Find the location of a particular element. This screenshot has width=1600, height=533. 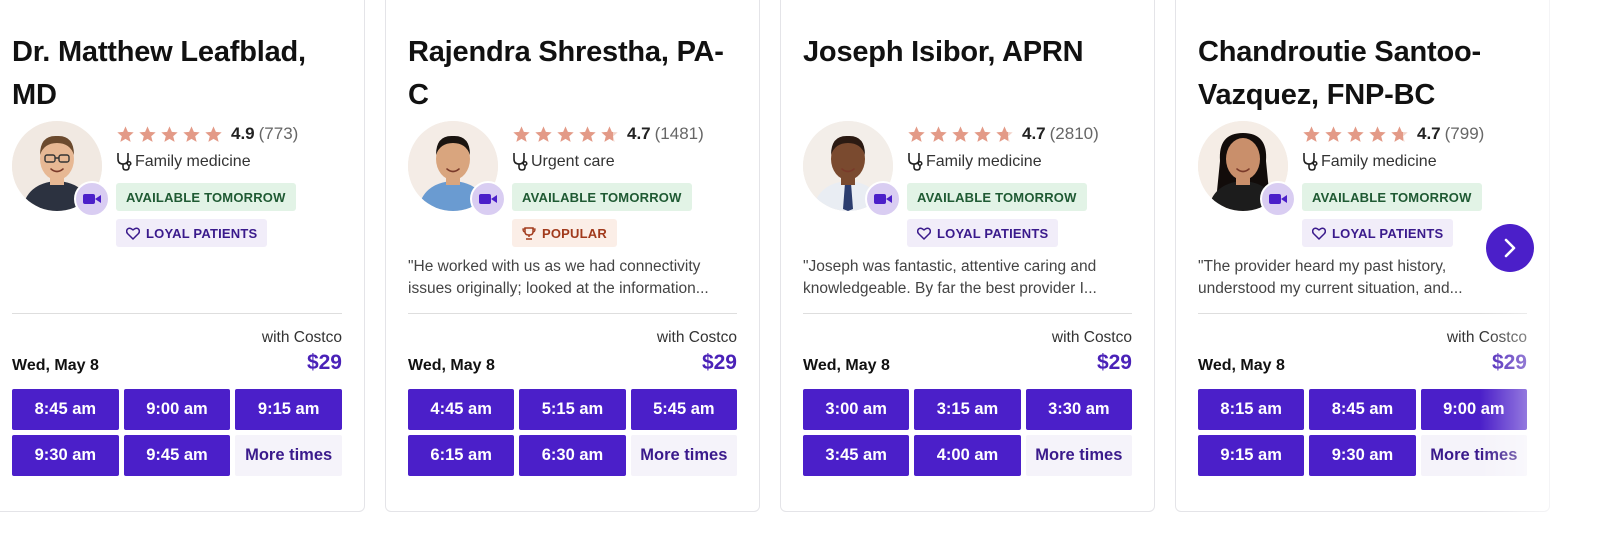

available-tomorrow-badge: AVAILABLE TOMORROW is located at coordinates (602, 197).